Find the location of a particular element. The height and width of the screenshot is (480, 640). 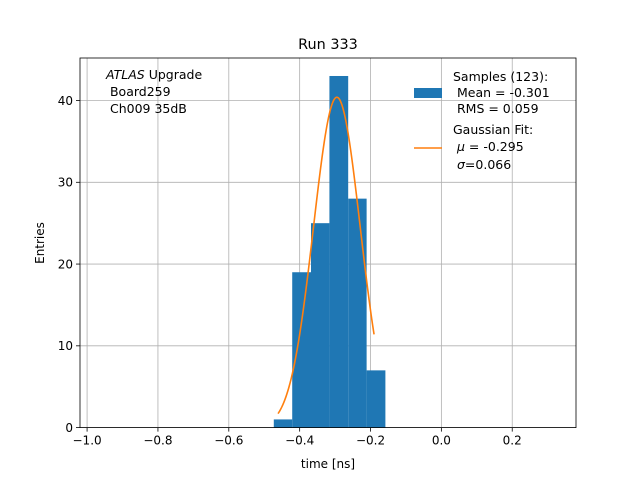

legend-mu-symbol: μ is located at coordinates (460, 146).